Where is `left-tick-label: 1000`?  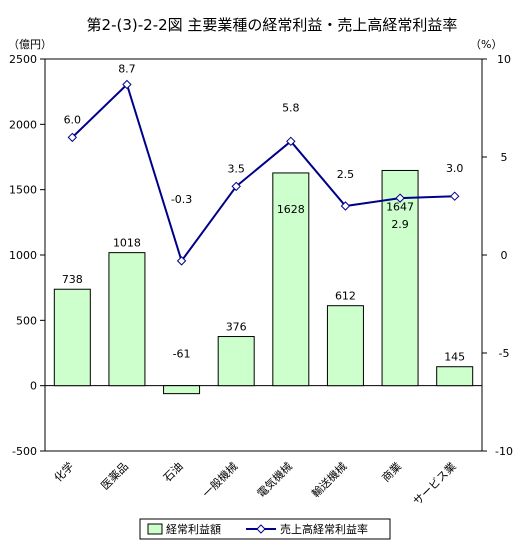
left-tick-label: 1000 is located at coordinates (23, 255).